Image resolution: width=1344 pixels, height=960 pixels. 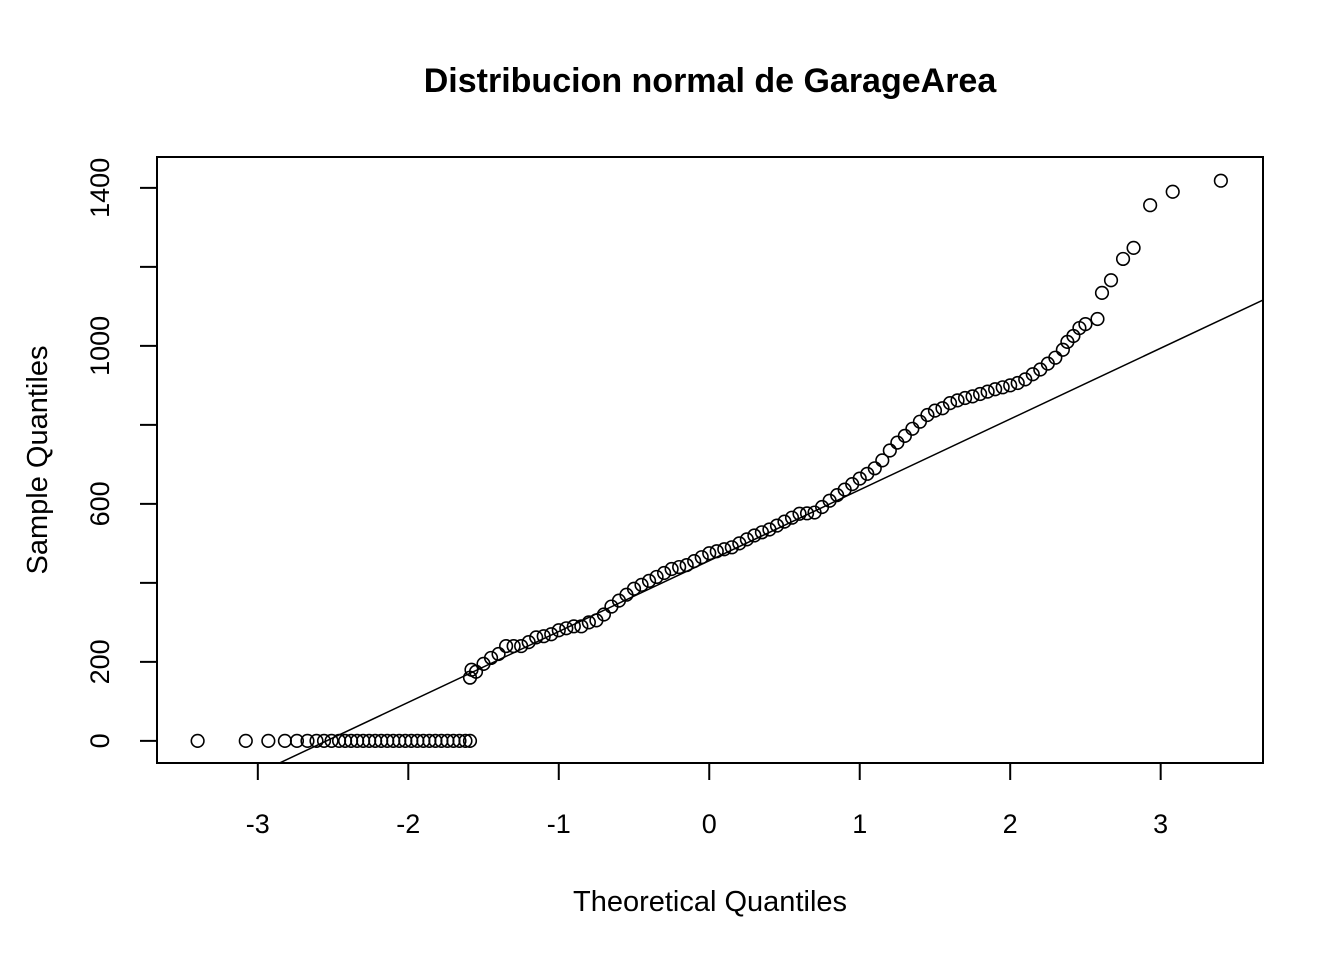 What do you see at coordinates (38, 460) in the screenshot?
I see `y-axis-label: Sample Quantiles` at bounding box center [38, 460].